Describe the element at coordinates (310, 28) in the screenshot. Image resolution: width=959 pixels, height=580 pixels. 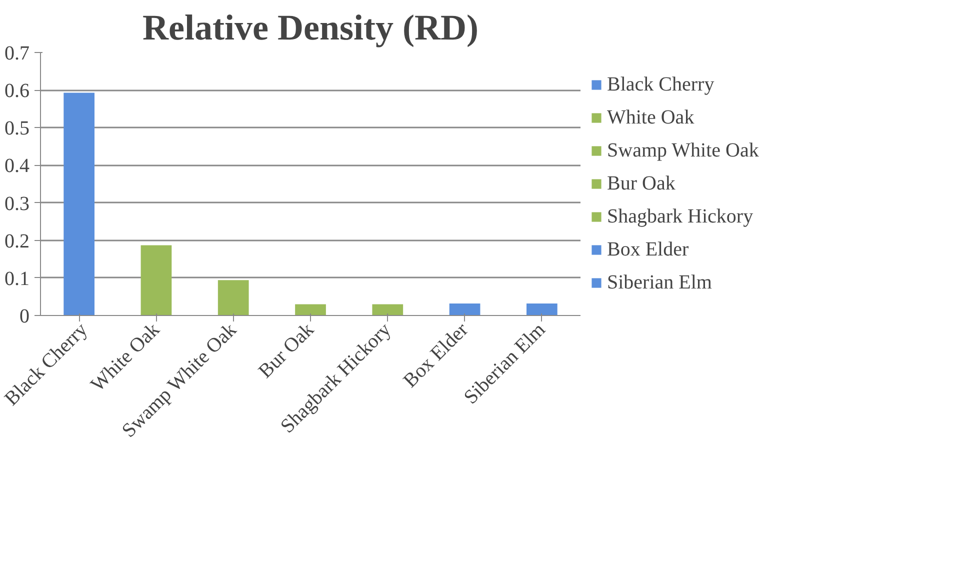
I see `chart-title: Relative Density (RD)` at that location.